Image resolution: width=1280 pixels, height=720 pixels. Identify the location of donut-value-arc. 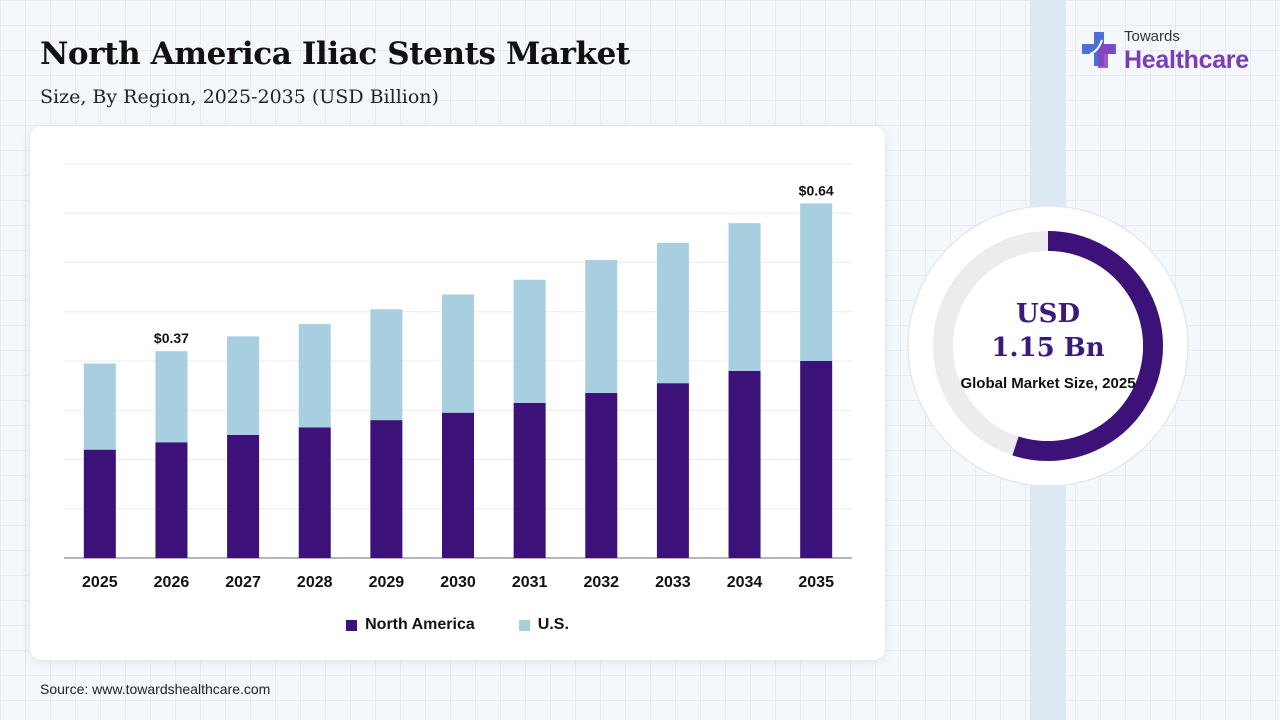
(1087, 346).